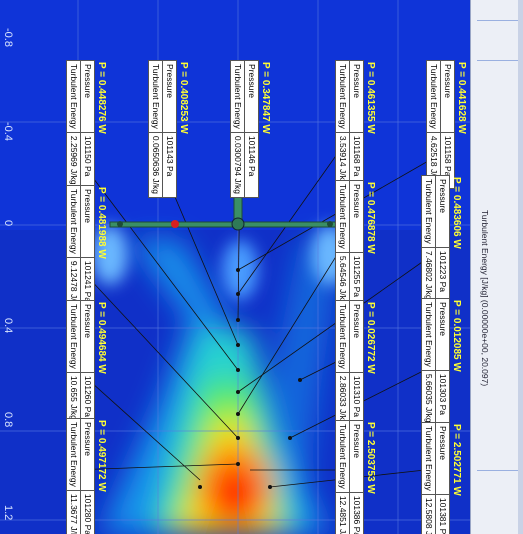 The width and height of the screenshot is (523, 534). Describe the element at coordinates (520, 267) in the screenshot. I see `vertical-scrollbar` at that location.